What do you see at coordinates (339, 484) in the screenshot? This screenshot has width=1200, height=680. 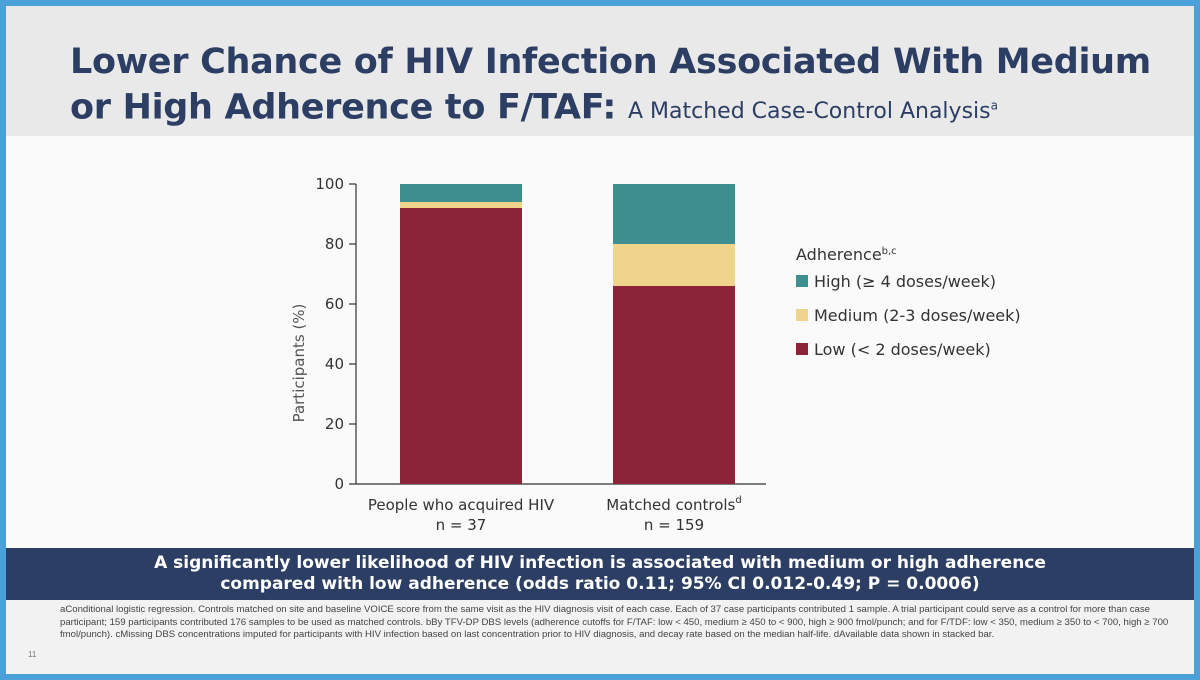 I see `y-tick-label: 0` at bounding box center [339, 484].